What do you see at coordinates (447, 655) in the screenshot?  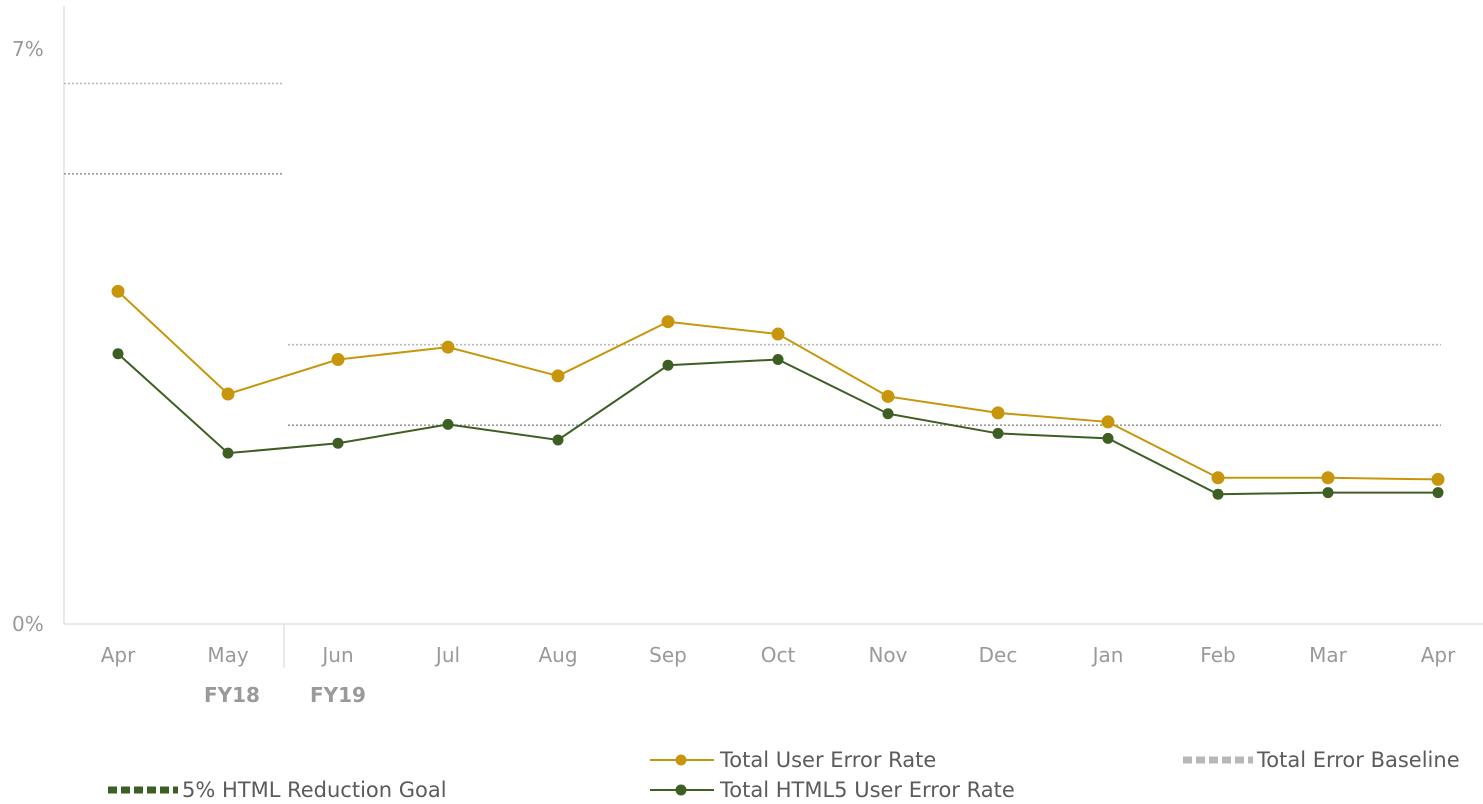 I see `x-tick-label: Jul` at bounding box center [447, 655].